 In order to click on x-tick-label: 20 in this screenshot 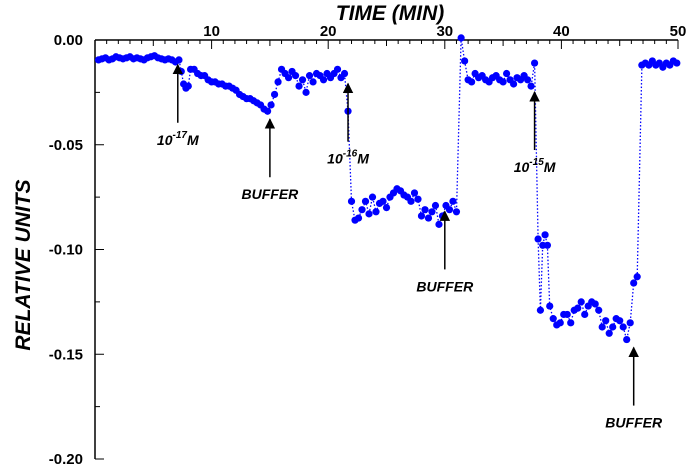, I will do `click(328, 31)`.